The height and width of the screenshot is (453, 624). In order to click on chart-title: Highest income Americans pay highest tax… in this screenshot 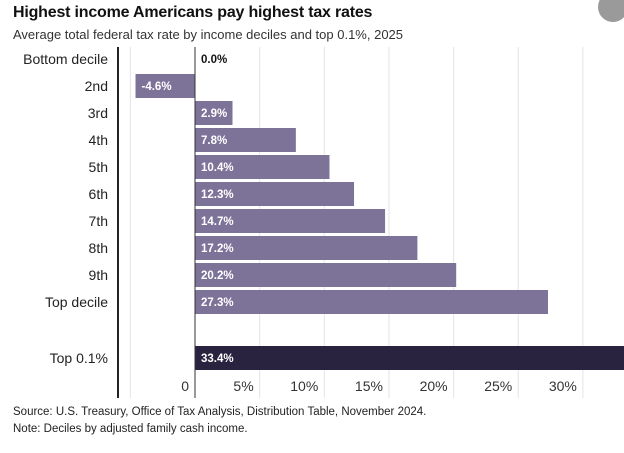, I will do `click(193, 12)`.